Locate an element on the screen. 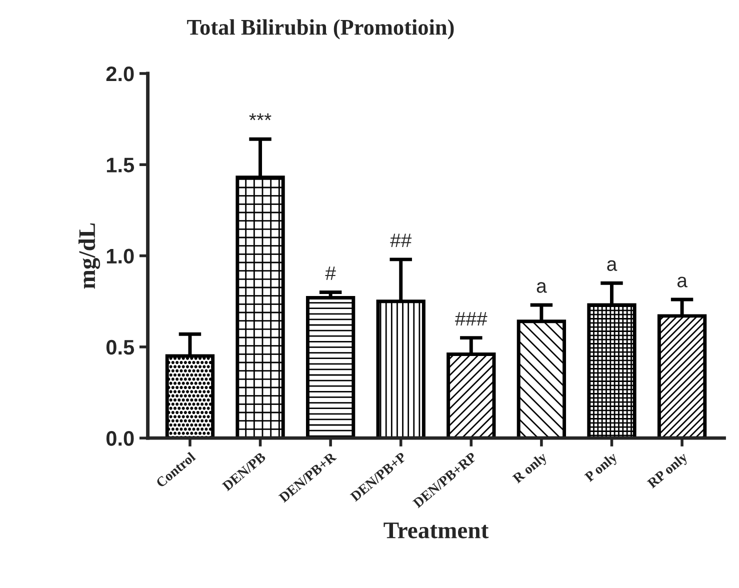  y-axis-title: mg/dL is located at coordinates (89, 256).